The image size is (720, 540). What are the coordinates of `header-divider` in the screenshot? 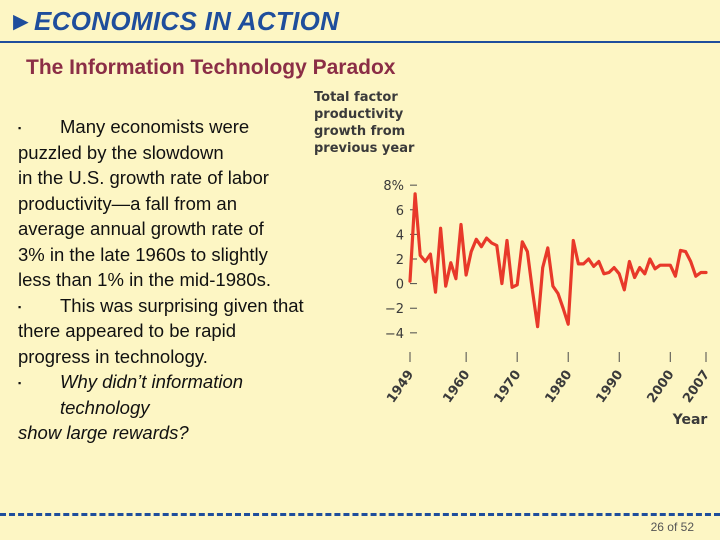 It's located at (360, 42).